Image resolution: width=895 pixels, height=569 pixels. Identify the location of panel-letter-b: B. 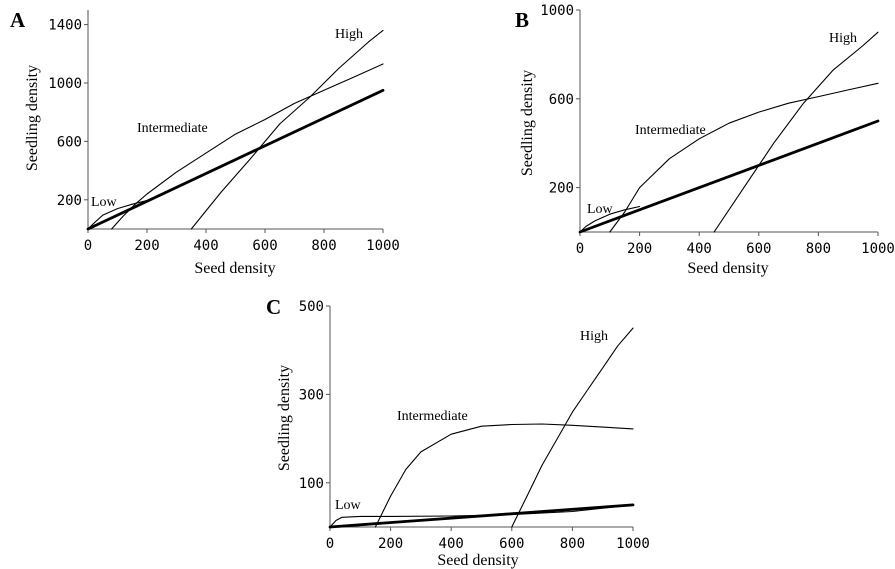
(522, 20).